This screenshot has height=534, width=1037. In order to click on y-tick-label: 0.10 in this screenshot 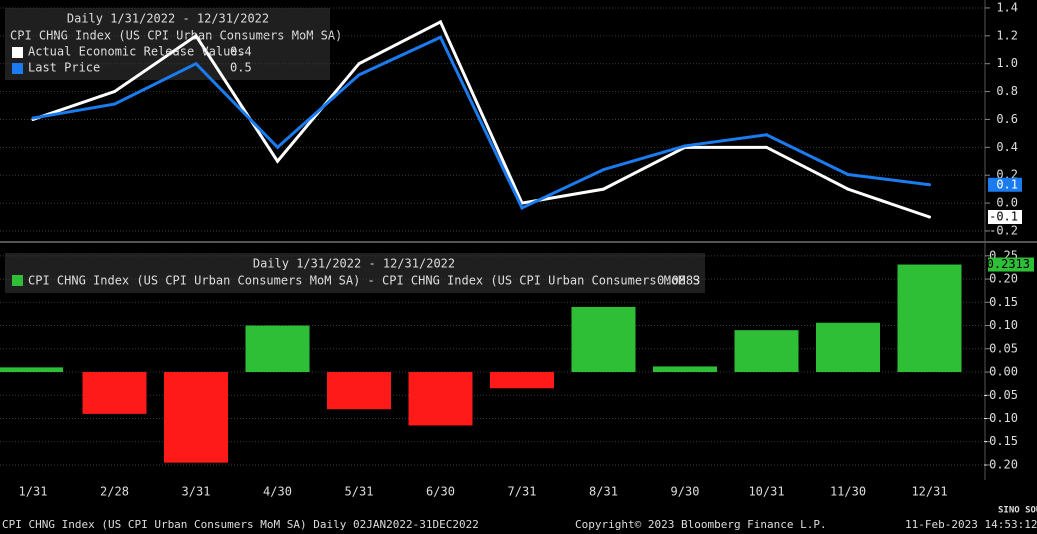, I will do `click(1003, 325)`.